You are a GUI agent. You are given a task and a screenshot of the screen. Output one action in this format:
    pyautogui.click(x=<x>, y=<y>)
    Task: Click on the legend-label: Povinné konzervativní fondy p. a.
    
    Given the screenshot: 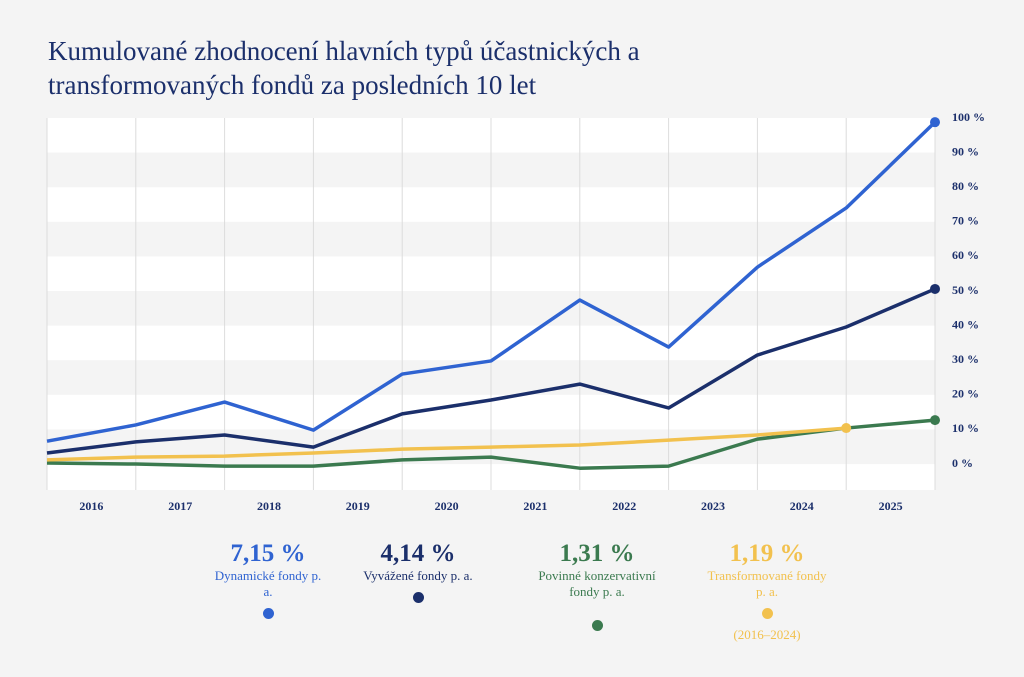 What is the action you would take?
    pyautogui.click(x=597, y=583)
    